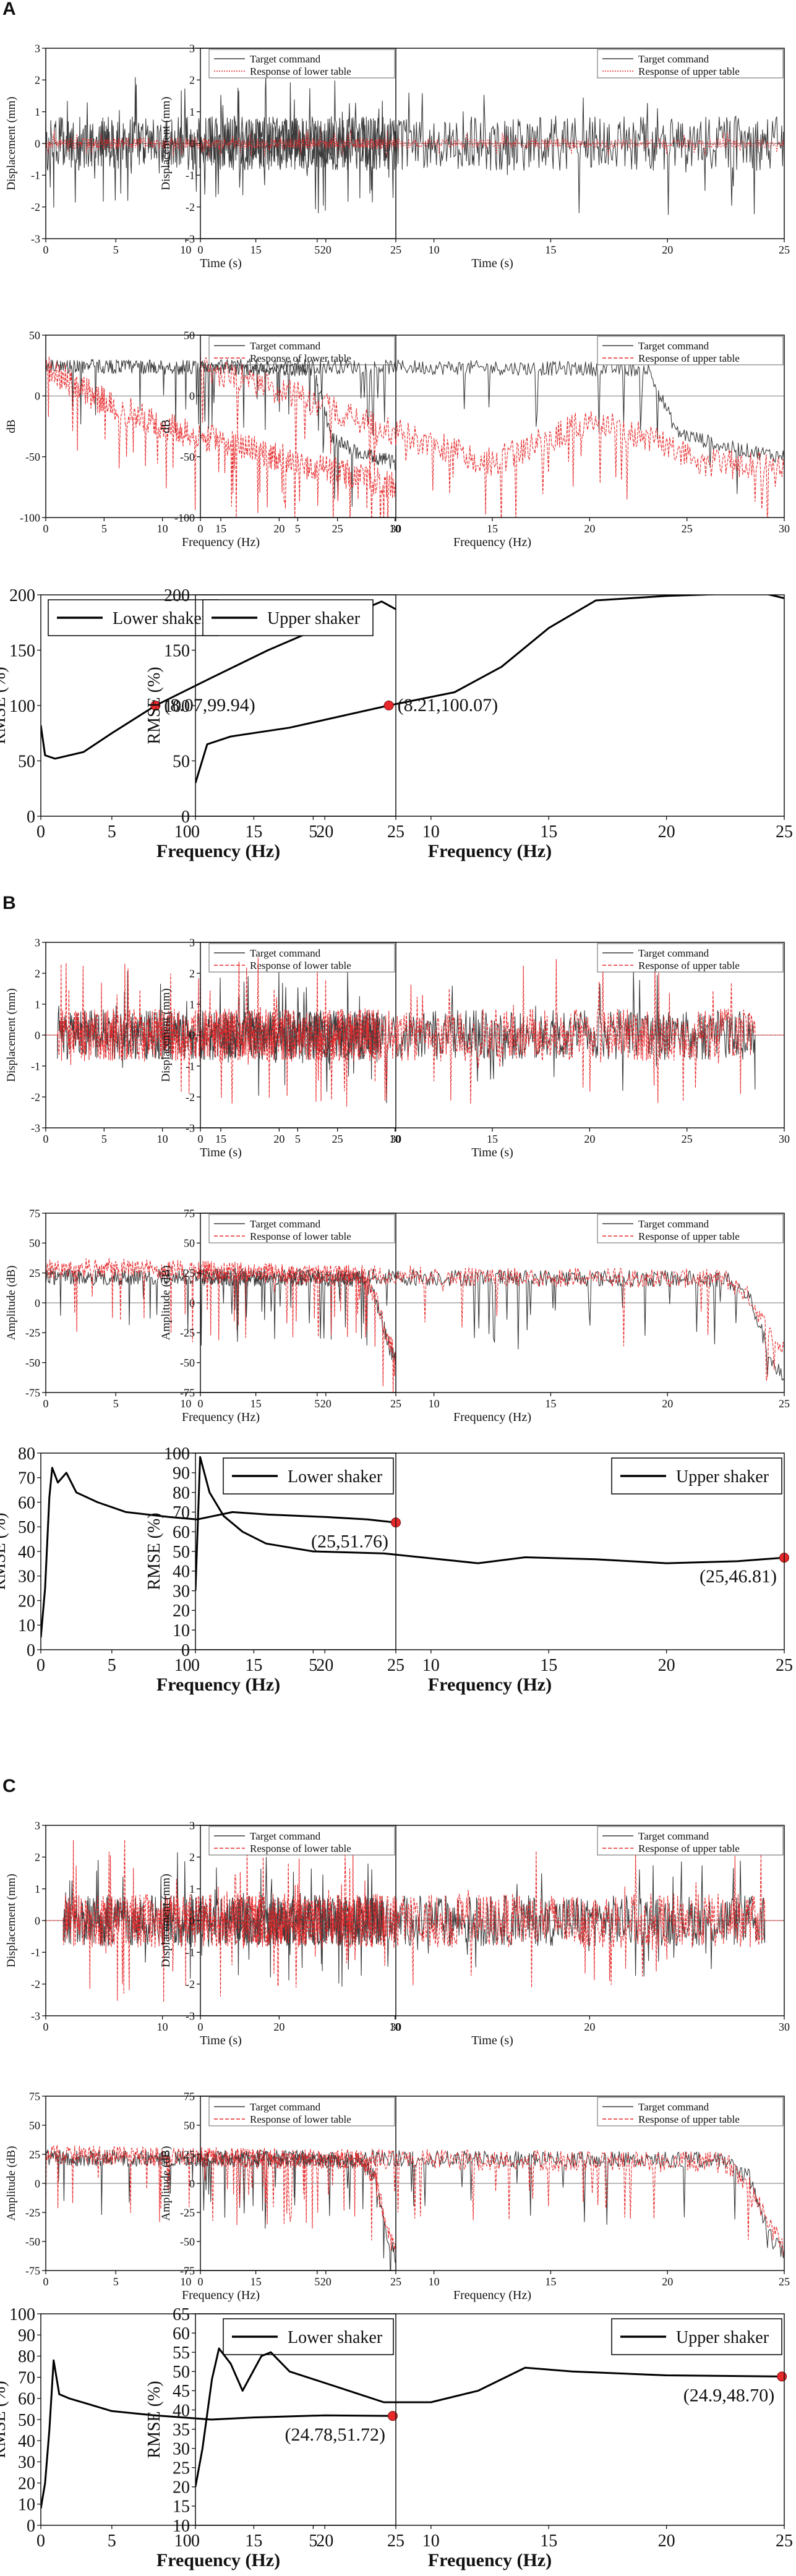 This screenshot has width=796, height=2576. What do you see at coordinates (784, 2027) in the screenshot?
I see `x-tick-label: 30` at bounding box center [784, 2027].